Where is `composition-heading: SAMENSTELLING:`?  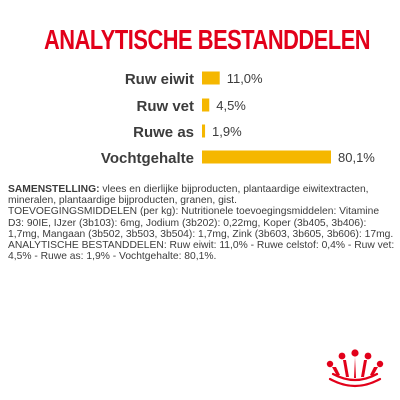
composition-heading: SAMENSTELLING: is located at coordinates (54, 189).